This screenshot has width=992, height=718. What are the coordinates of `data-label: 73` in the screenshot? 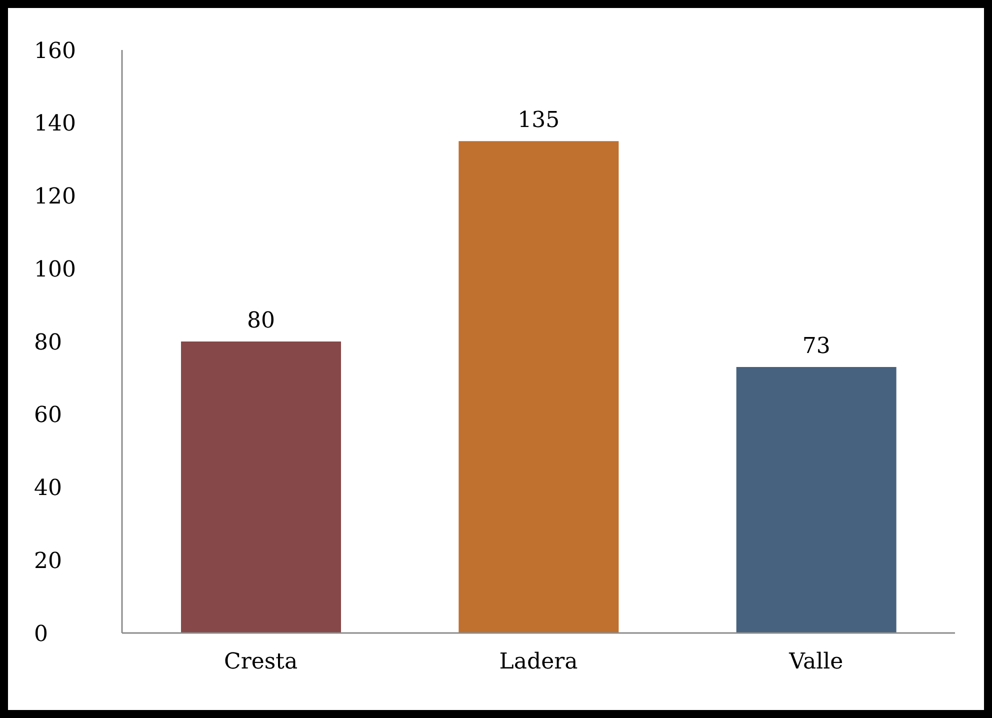 It's located at (816, 347).